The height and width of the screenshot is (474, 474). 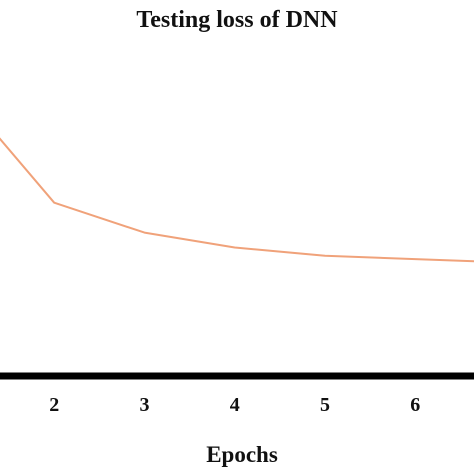 I want to click on x-tick-label-4: 4, so click(x=235, y=405).